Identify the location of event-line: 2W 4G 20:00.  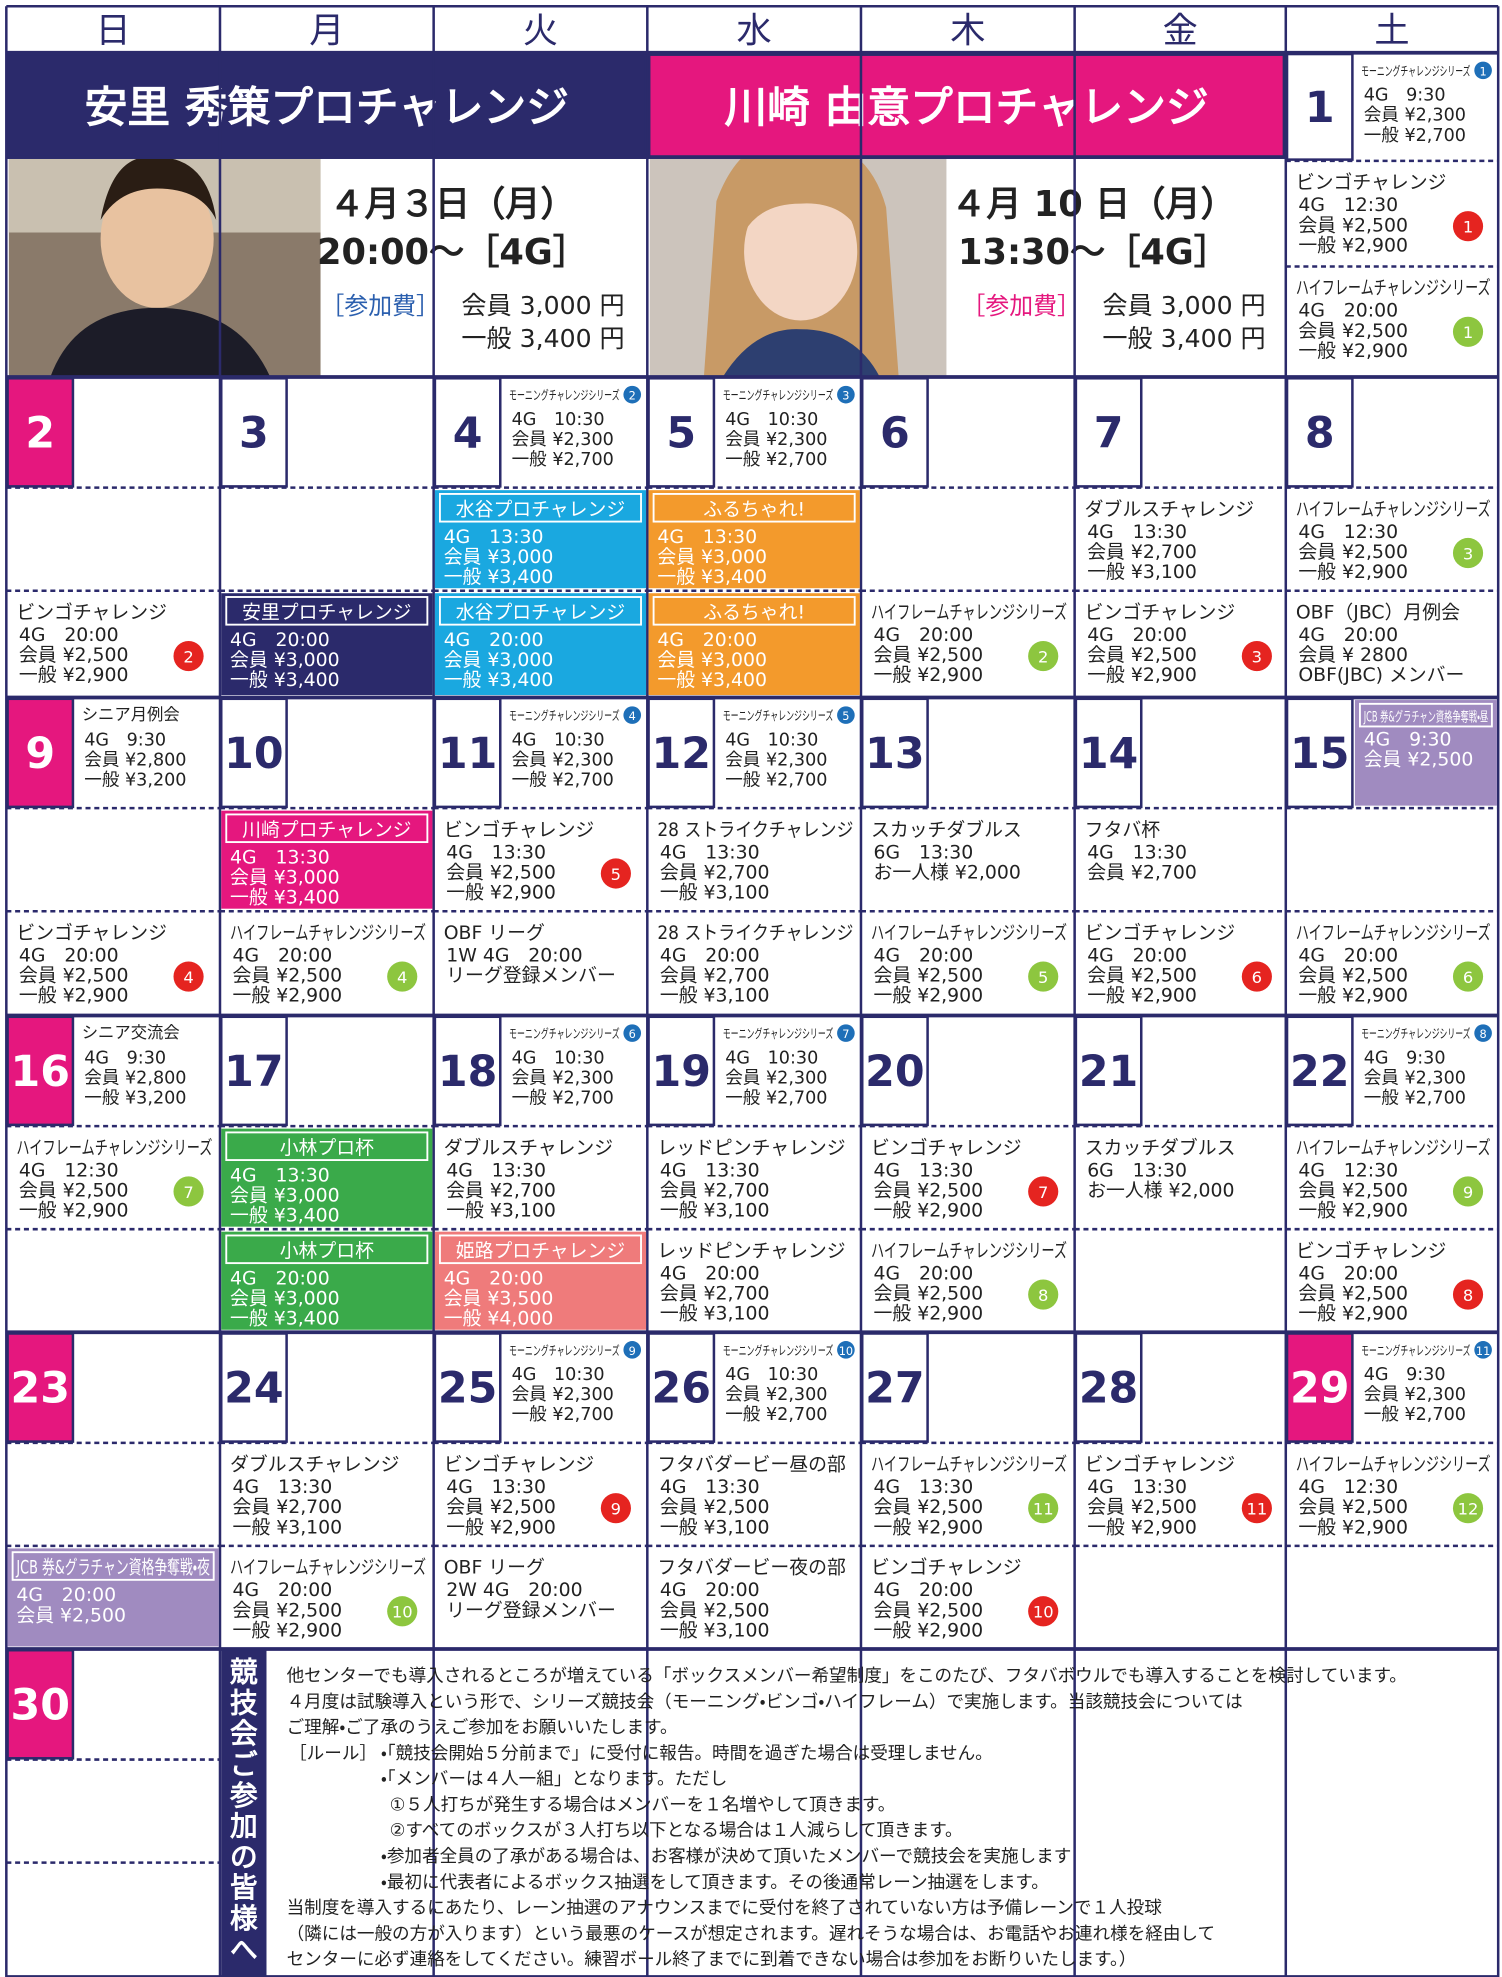
(514, 1590).